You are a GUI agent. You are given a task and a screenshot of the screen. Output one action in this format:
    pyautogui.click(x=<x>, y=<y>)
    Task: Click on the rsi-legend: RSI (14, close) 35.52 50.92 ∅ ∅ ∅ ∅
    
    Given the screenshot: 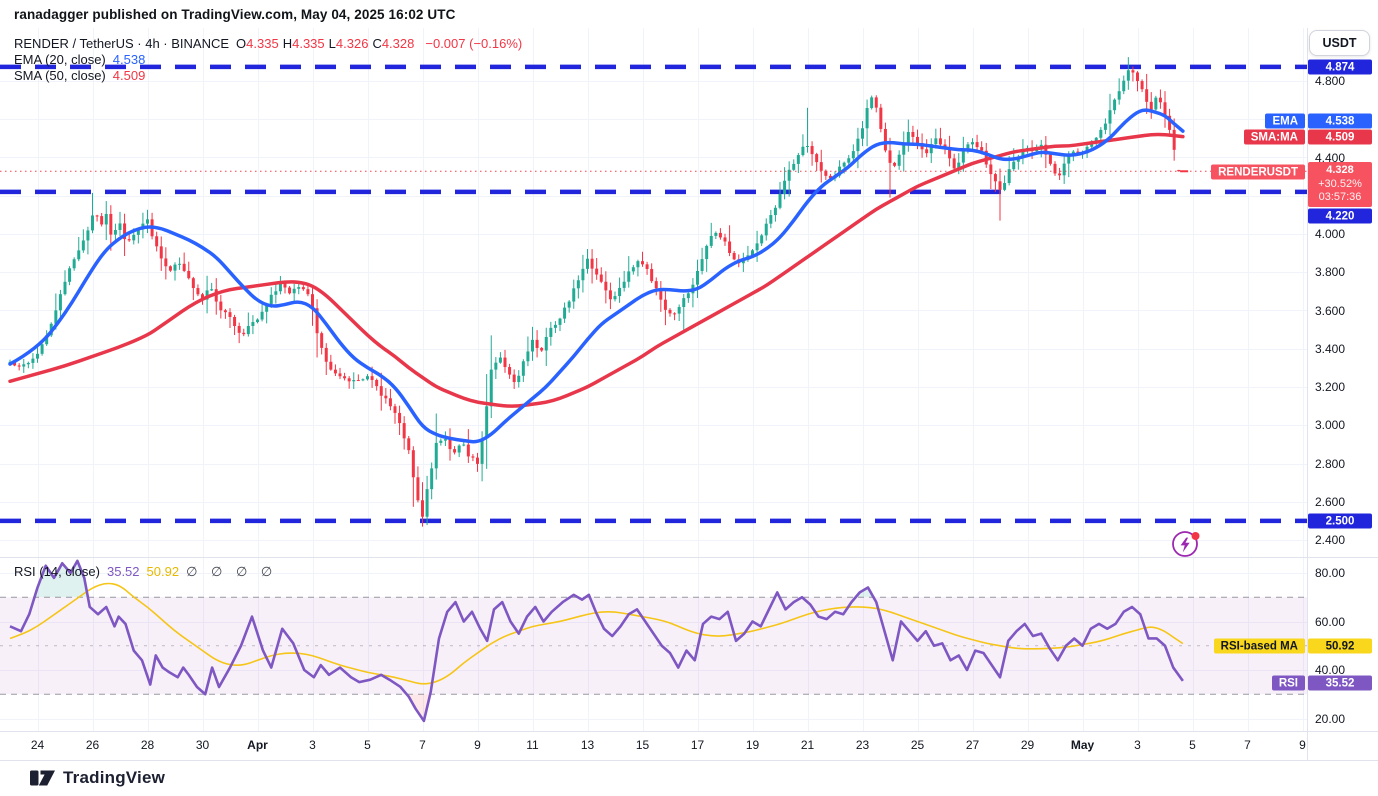 What is the action you would take?
    pyautogui.click(x=146, y=571)
    